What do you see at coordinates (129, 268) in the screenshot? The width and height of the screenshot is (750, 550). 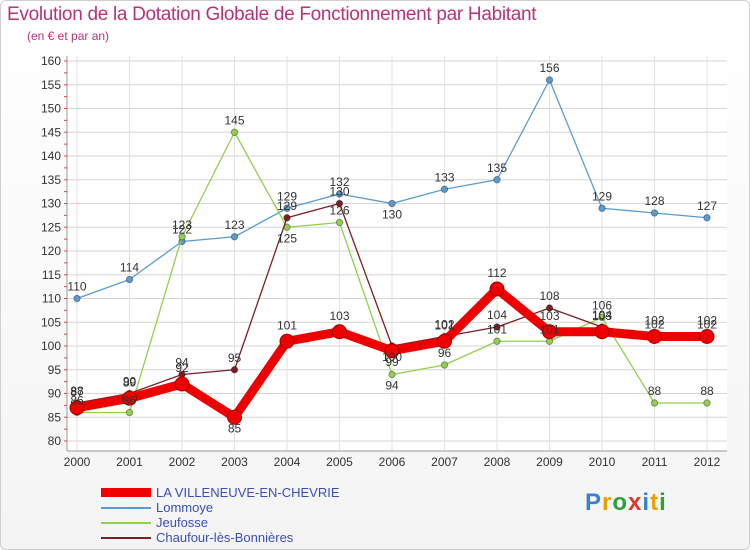 I see `data-label: 114` at bounding box center [129, 268].